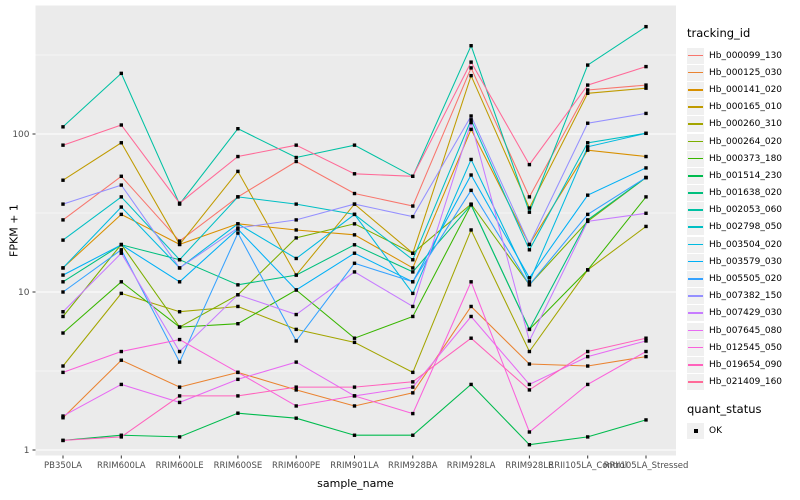  What do you see at coordinates (743, 421) in the screenshot?
I see `quant-legend: quant_status OK` at bounding box center [743, 421].